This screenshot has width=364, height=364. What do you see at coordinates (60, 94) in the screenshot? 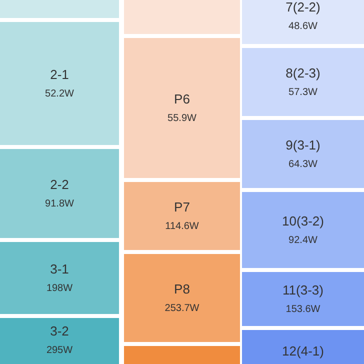
I see `data-label: 52.2W` at bounding box center [60, 94].